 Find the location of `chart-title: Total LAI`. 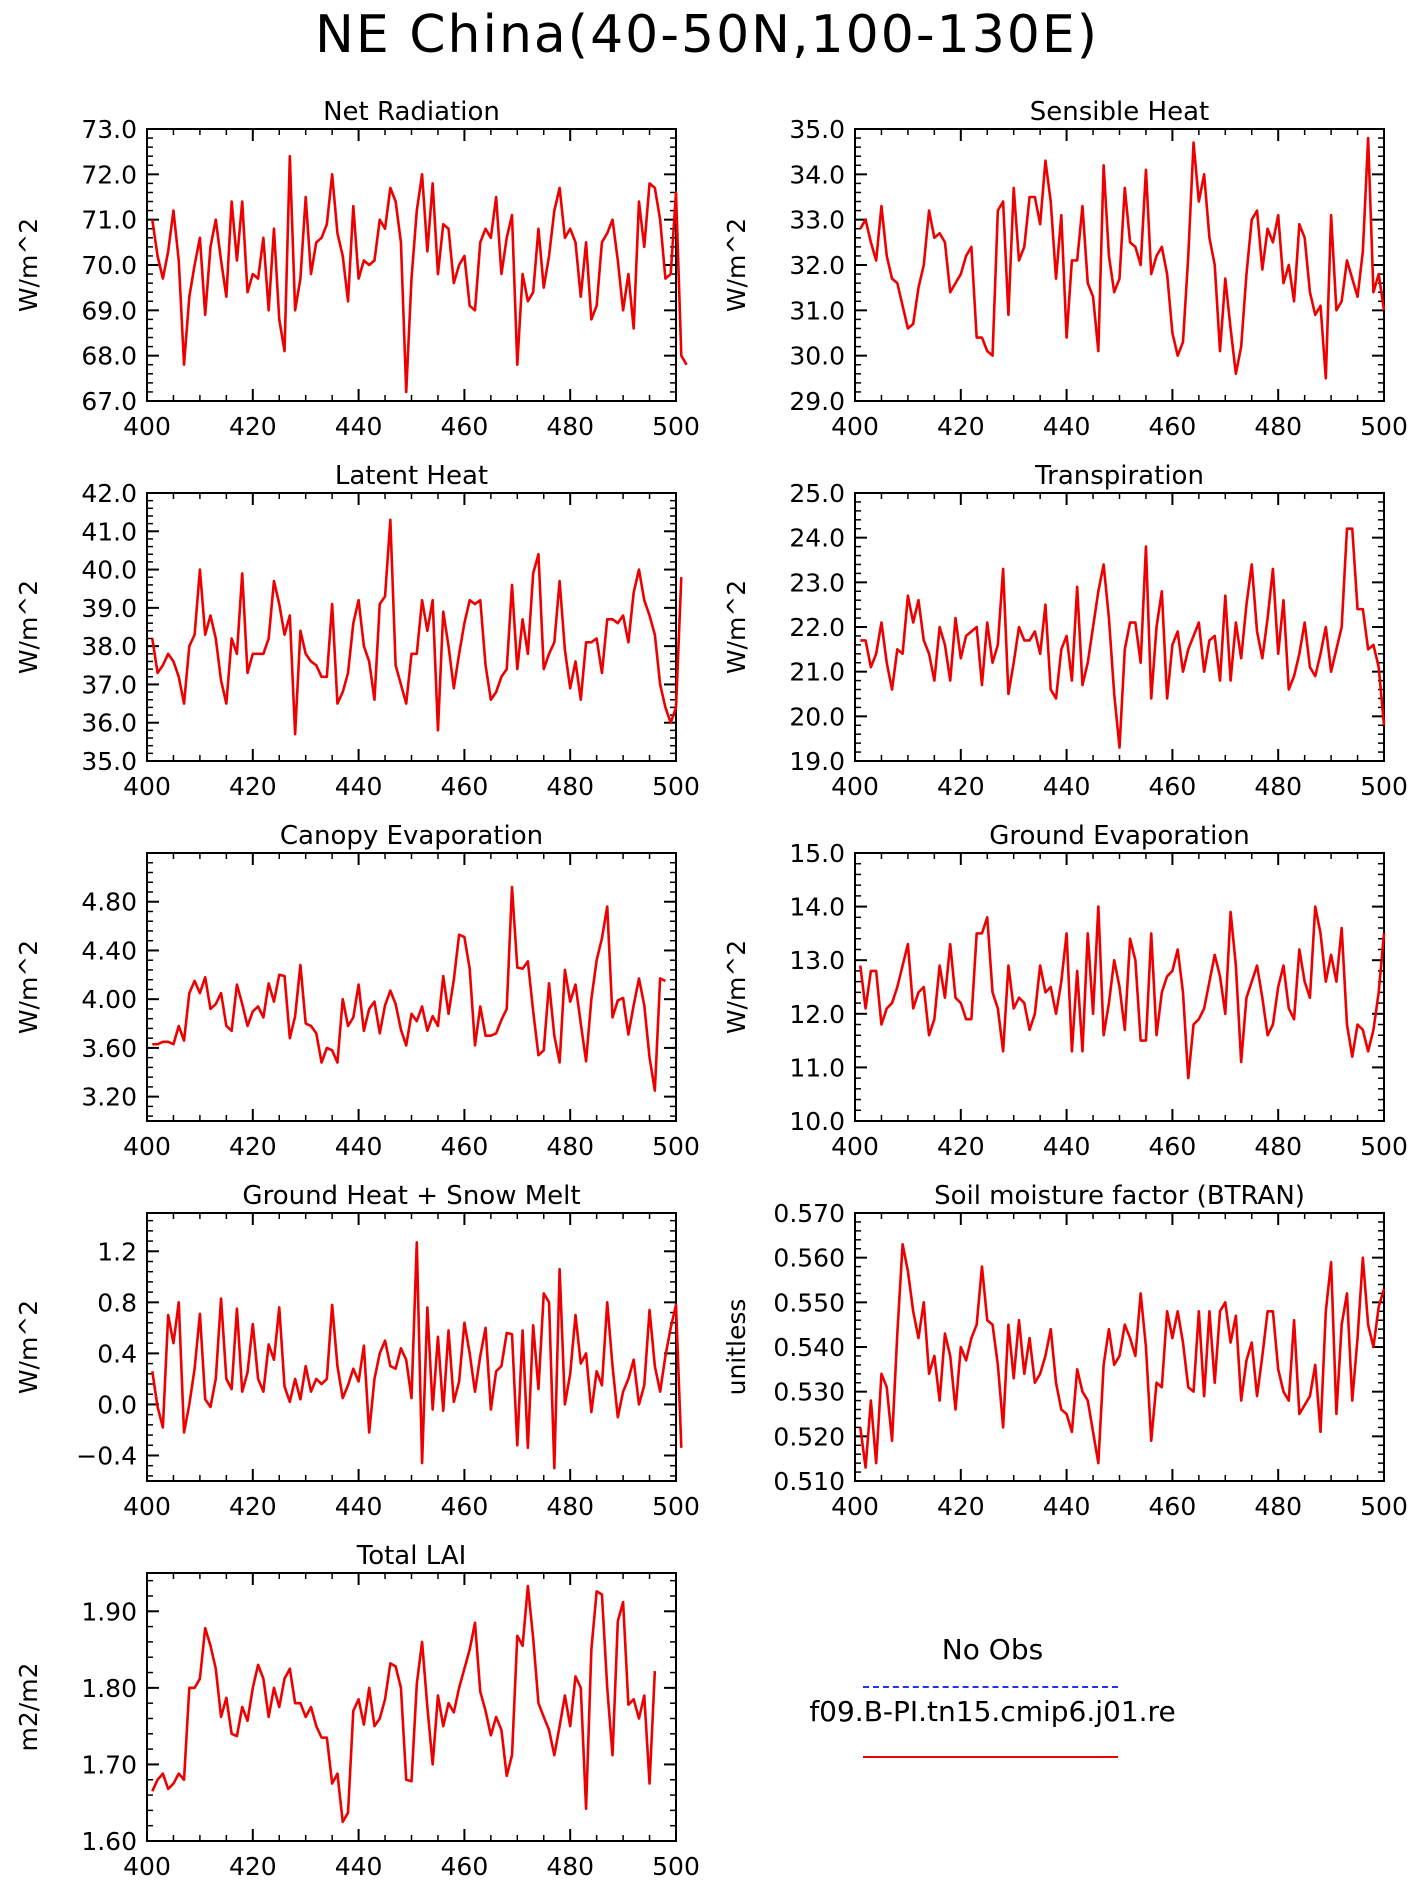

chart-title: Total LAI is located at coordinates (411, 1556).